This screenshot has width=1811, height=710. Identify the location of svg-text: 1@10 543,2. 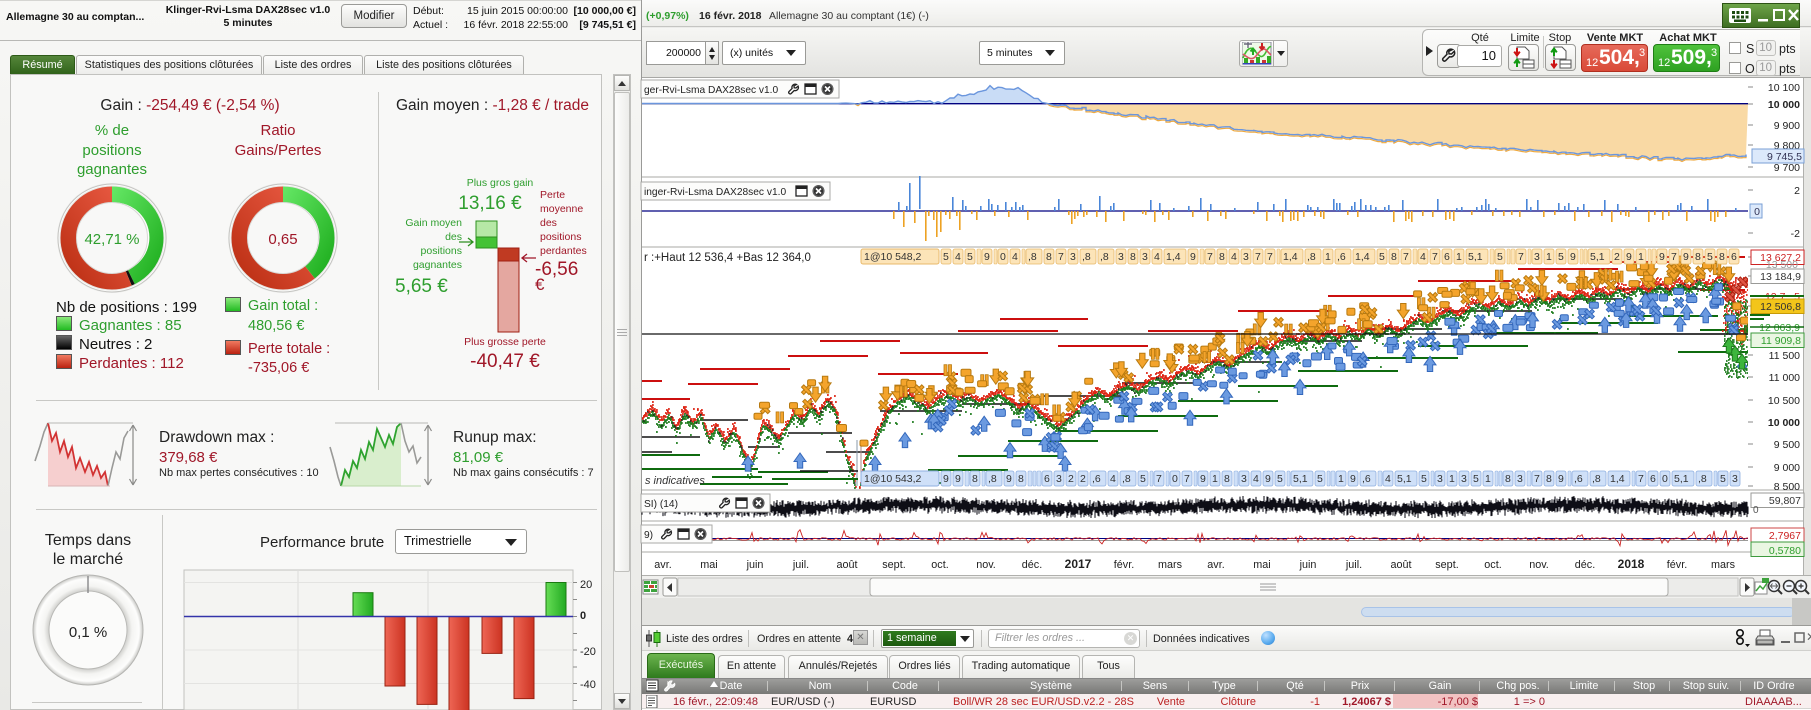
(893, 479).